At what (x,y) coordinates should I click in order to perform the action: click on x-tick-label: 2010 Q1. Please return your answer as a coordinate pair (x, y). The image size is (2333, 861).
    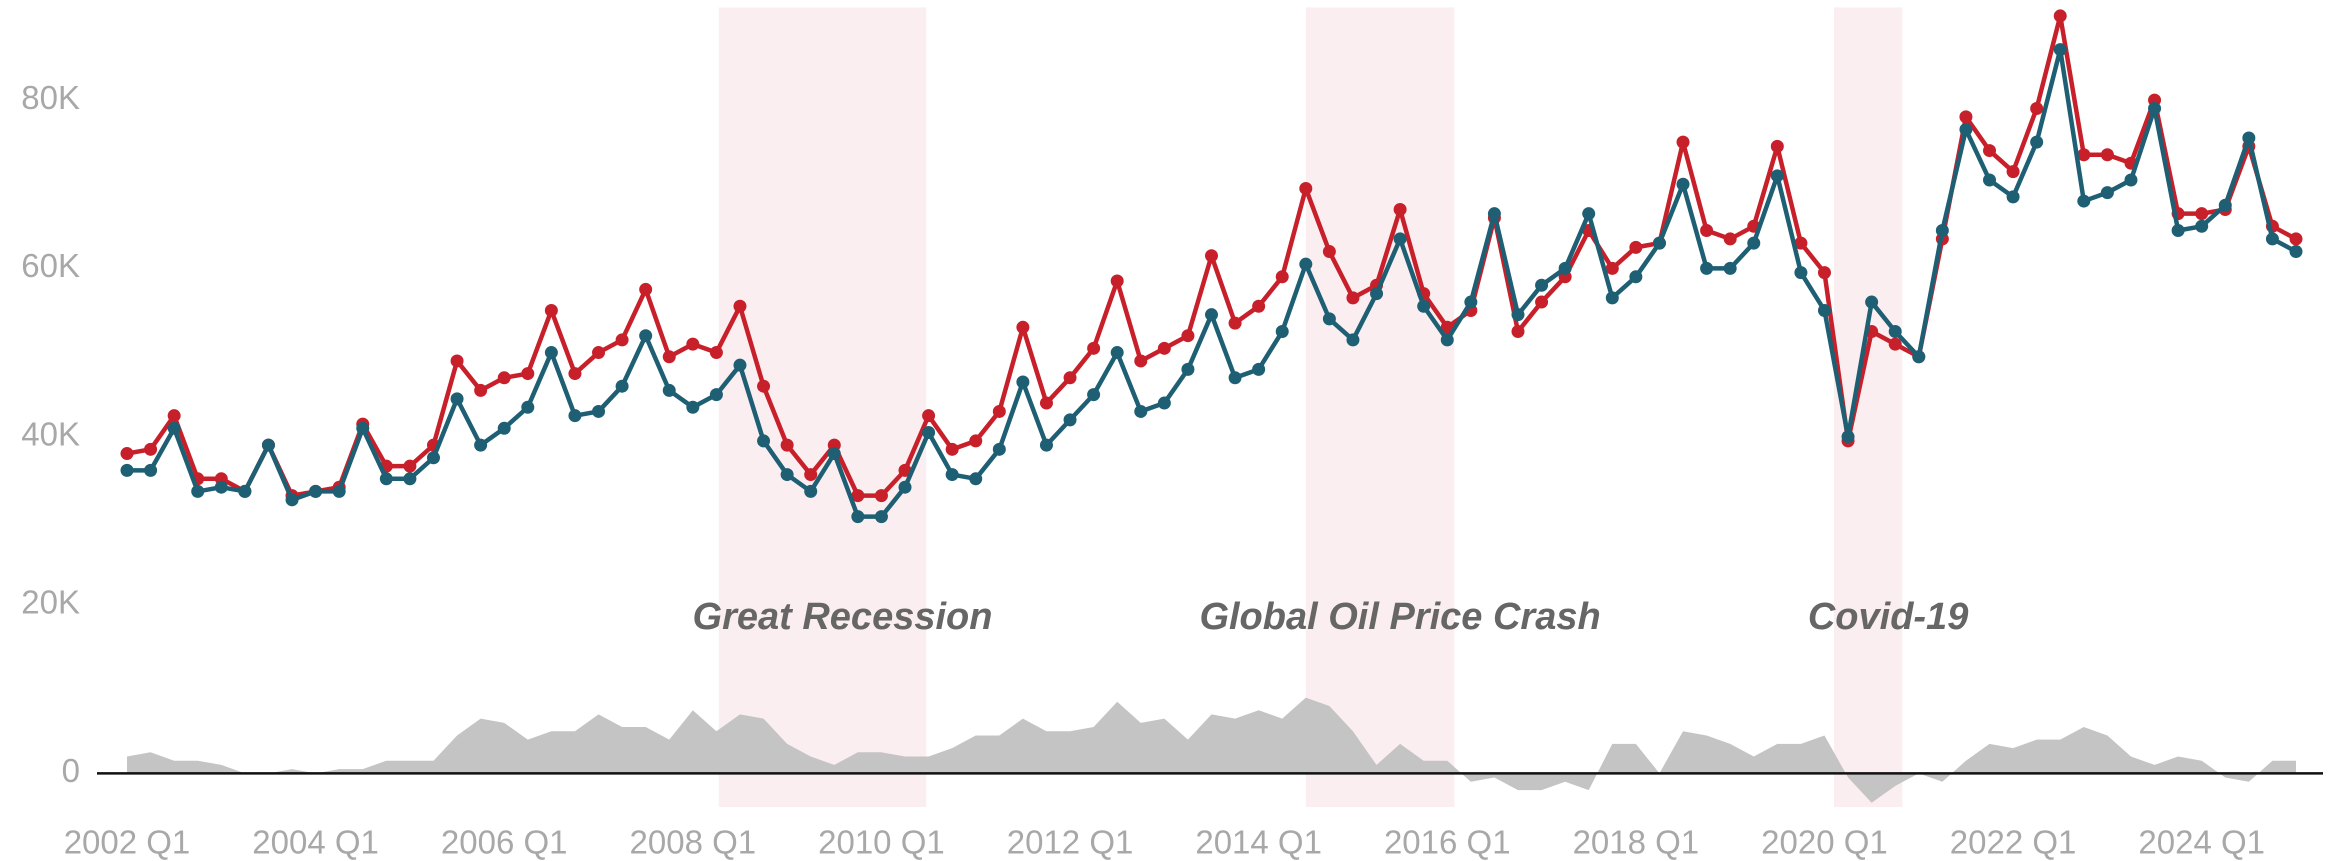
    Looking at the image, I should click on (881, 842).